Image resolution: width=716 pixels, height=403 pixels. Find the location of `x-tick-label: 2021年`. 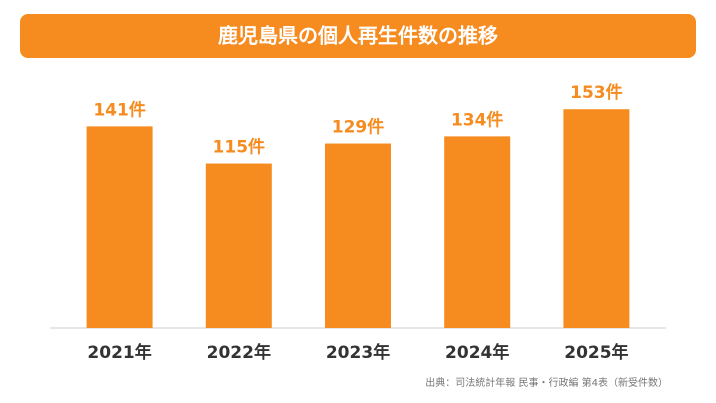

x-tick-label: 2021年 is located at coordinates (119, 352).